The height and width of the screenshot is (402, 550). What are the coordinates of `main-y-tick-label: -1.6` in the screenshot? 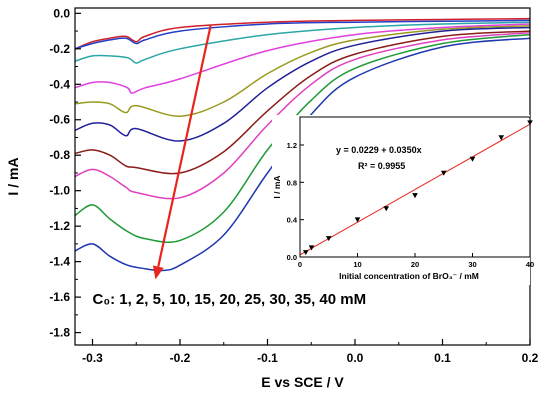 It's located at (59, 297).